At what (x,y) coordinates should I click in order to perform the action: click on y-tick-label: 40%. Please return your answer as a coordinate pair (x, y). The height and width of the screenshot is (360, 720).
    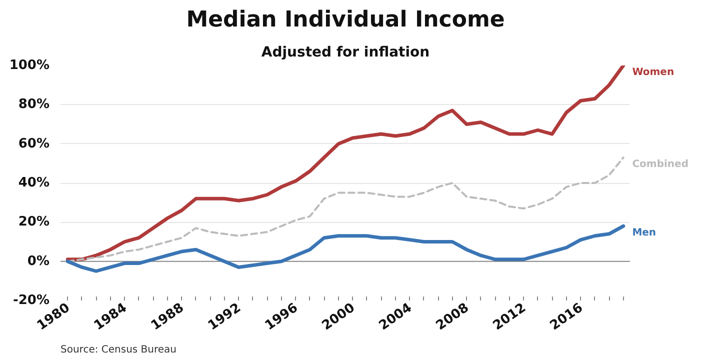
    Looking at the image, I should click on (34, 183).